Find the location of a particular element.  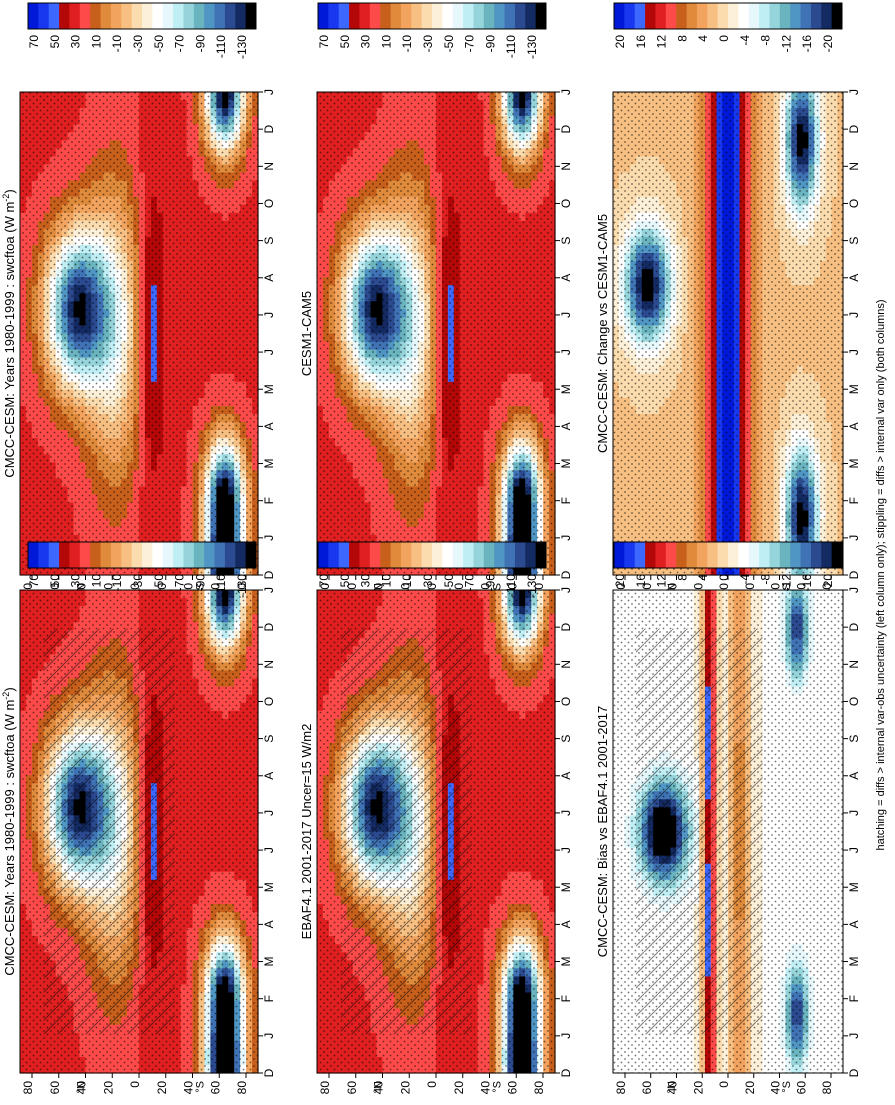

stippling-overlay is located at coordinates (139, 333).